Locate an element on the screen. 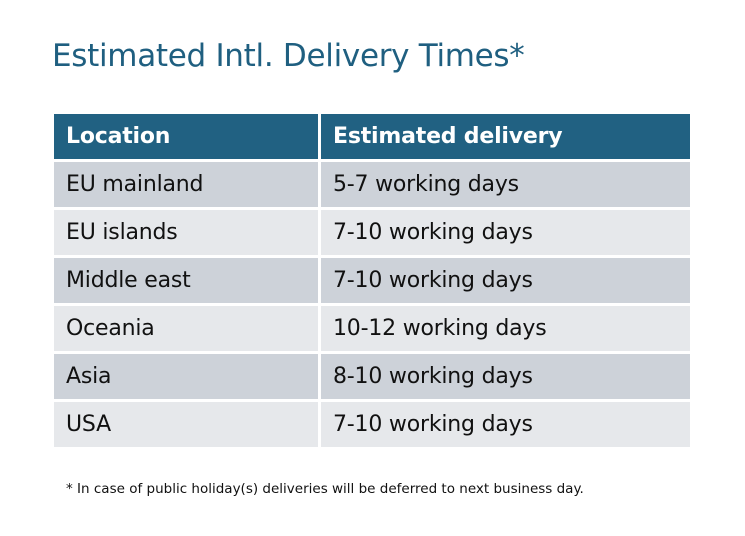 The image size is (745, 536). delivery-cell: 8-10 working days is located at coordinates (505, 376).